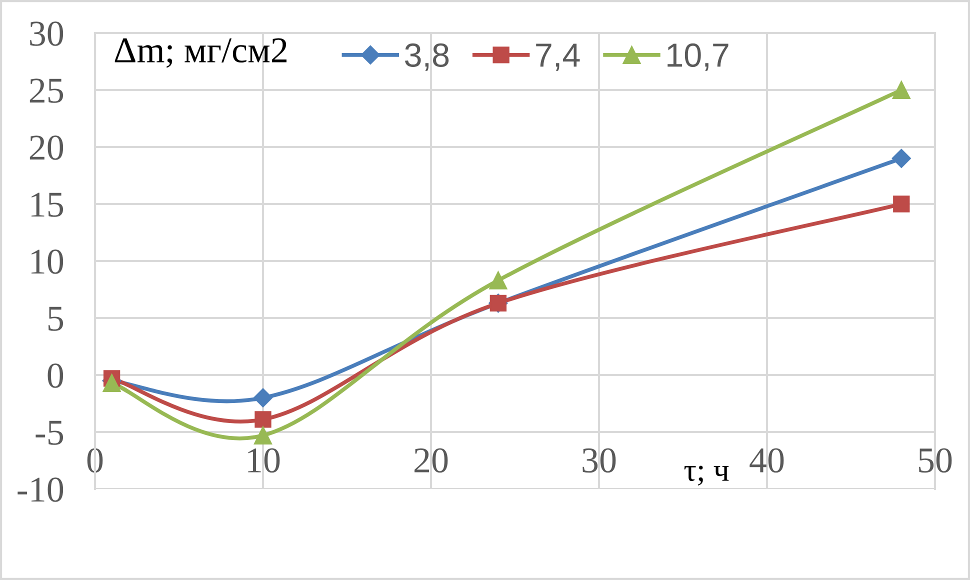  I want to click on y-tick-label: 20, so click(47, 148).